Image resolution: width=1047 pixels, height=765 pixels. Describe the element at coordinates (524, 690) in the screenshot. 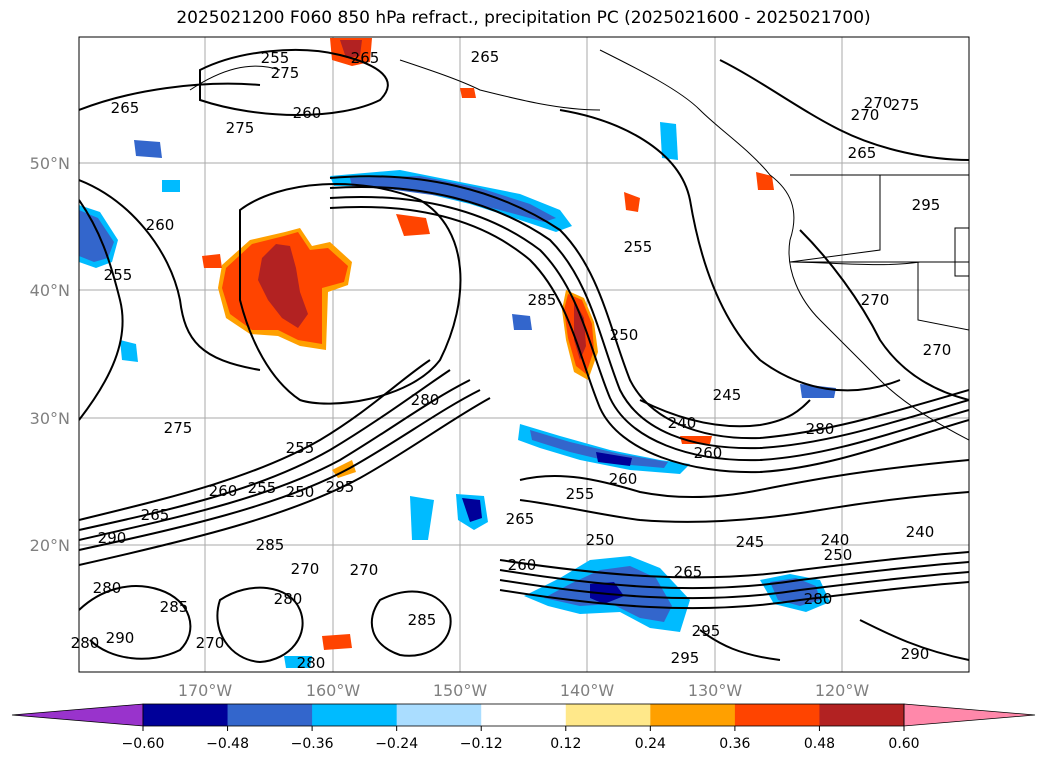

I see `longitude-axis: 170°W 160°W 150°W 140°W 130°W 120°W` at that location.